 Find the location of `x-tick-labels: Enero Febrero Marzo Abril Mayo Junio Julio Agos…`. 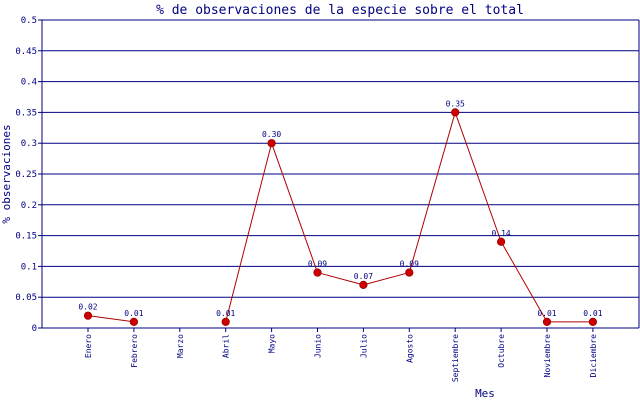

x-tick-labels: Enero Febrero Marzo Abril Mayo Junio Julio Agos… is located at coordinates (341, 358).